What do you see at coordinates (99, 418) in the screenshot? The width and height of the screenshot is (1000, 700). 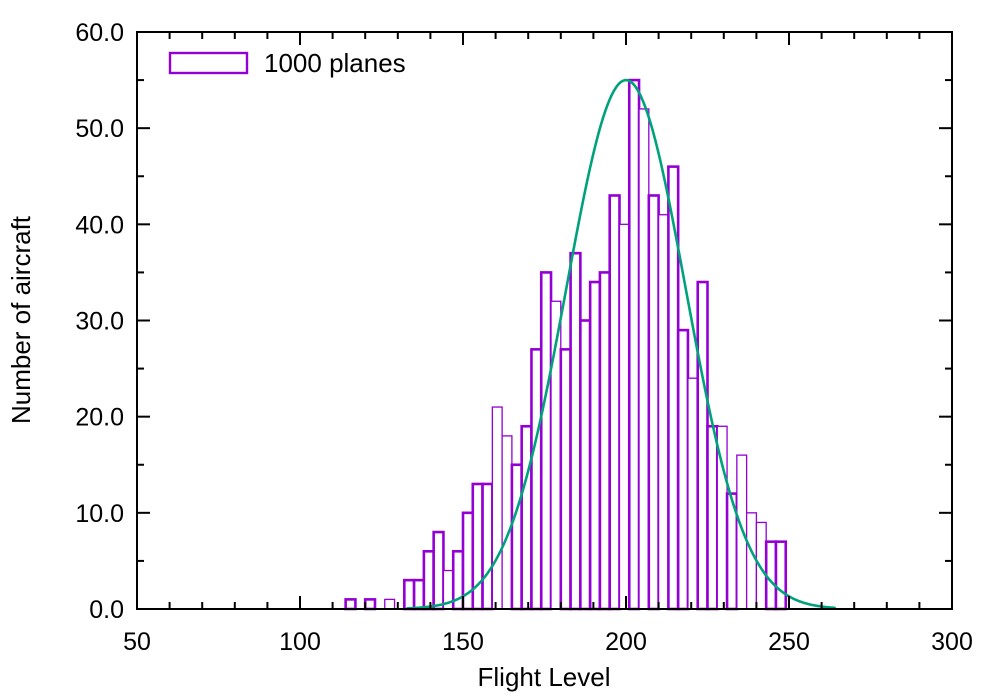 I see `y-tick-label: 20.0` at bounding box center [99, 418].